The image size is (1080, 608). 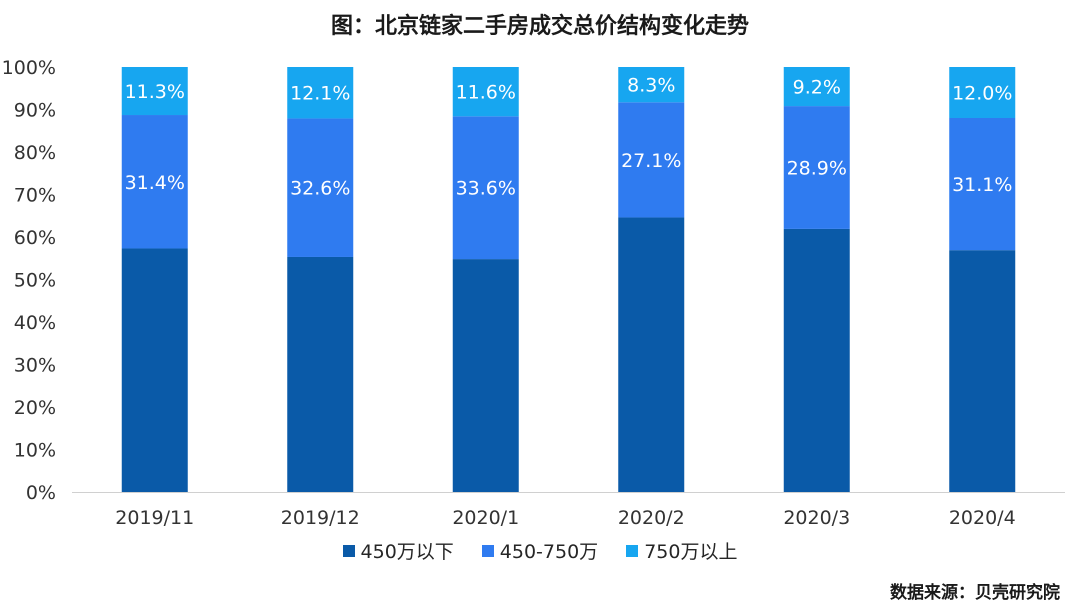 I want to click on bar-segment-2020/1-750万以上, so click(x=485, y=92).